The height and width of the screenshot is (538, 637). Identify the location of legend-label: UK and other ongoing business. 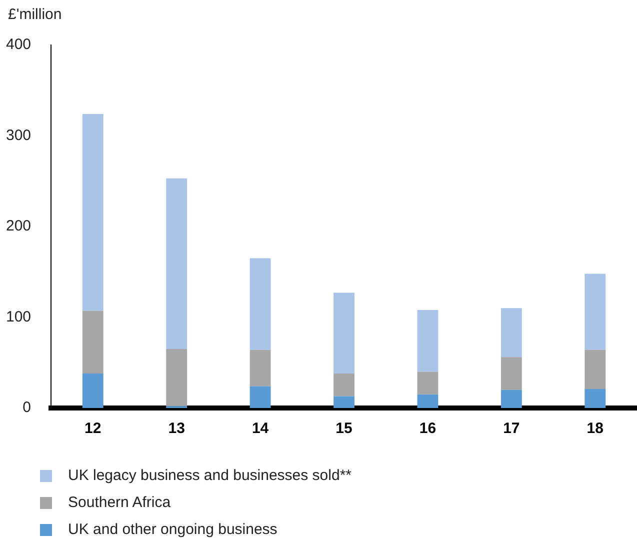
(173, 529).